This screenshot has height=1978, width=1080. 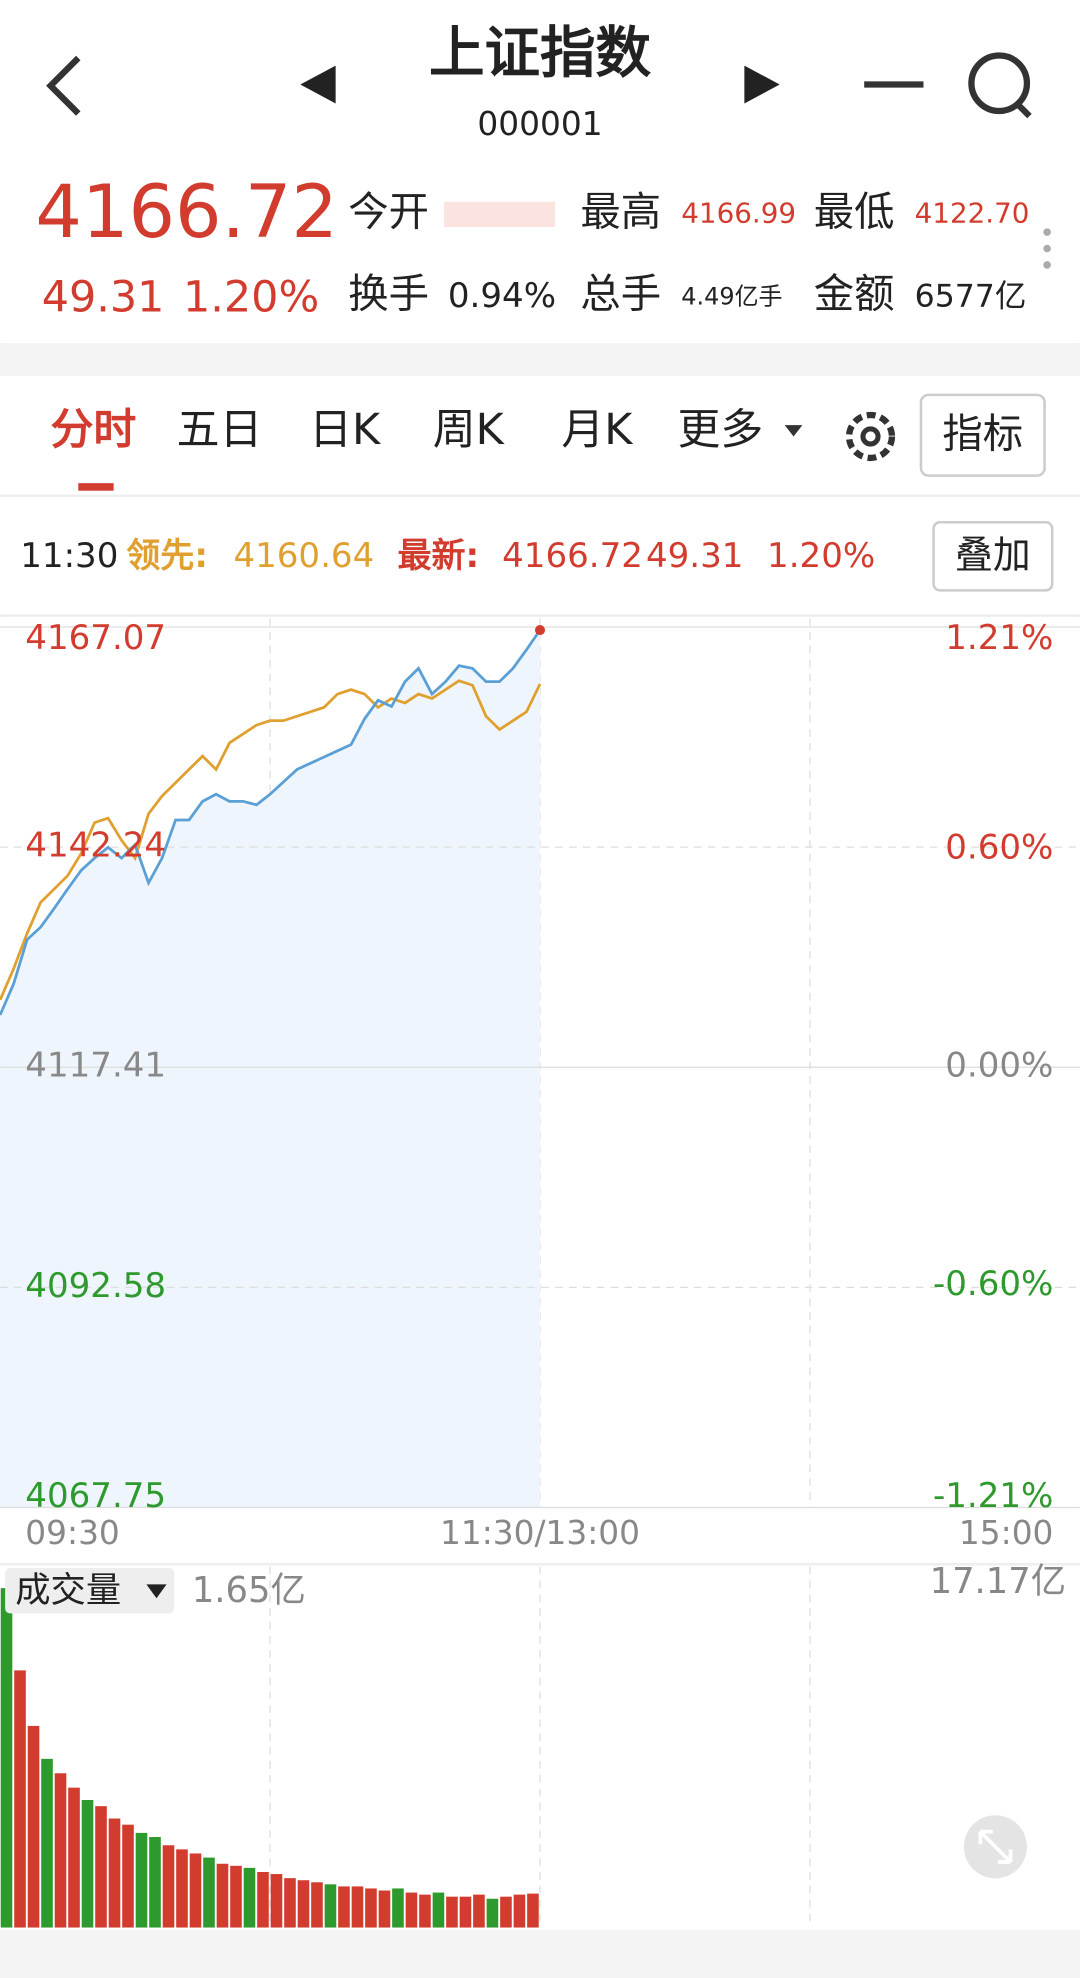 What do you see at coordinates (69, 556) in the screenshot?
I see `info-time: 11:30` at bounding box center [69, 556].